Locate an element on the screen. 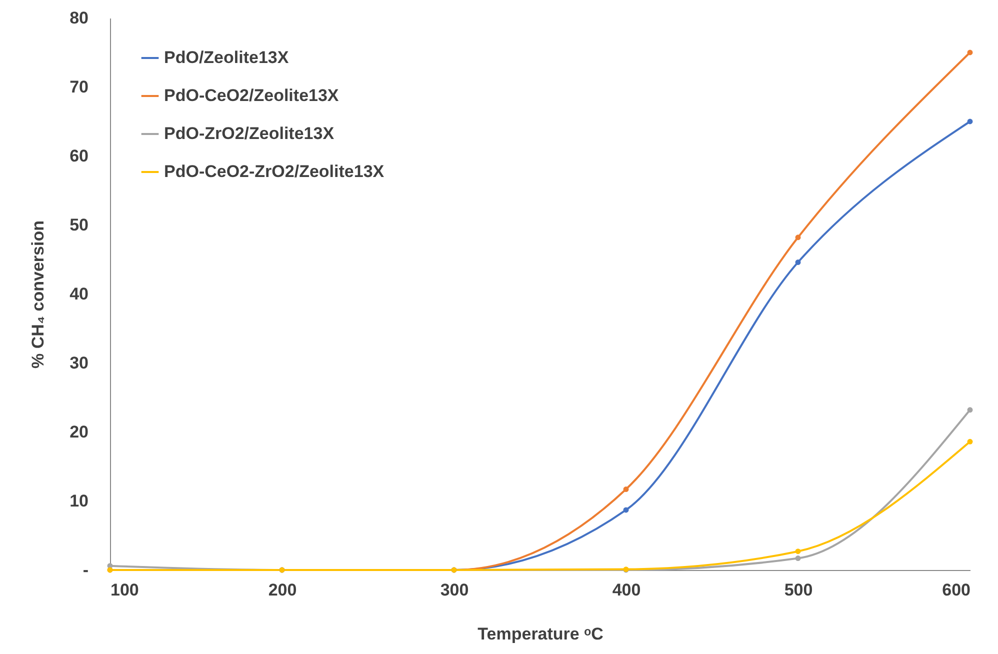 The width and height of the screenshot is (998, 654). legend-label: PdO/Zeolite13X is located at coordinates (227, 57).